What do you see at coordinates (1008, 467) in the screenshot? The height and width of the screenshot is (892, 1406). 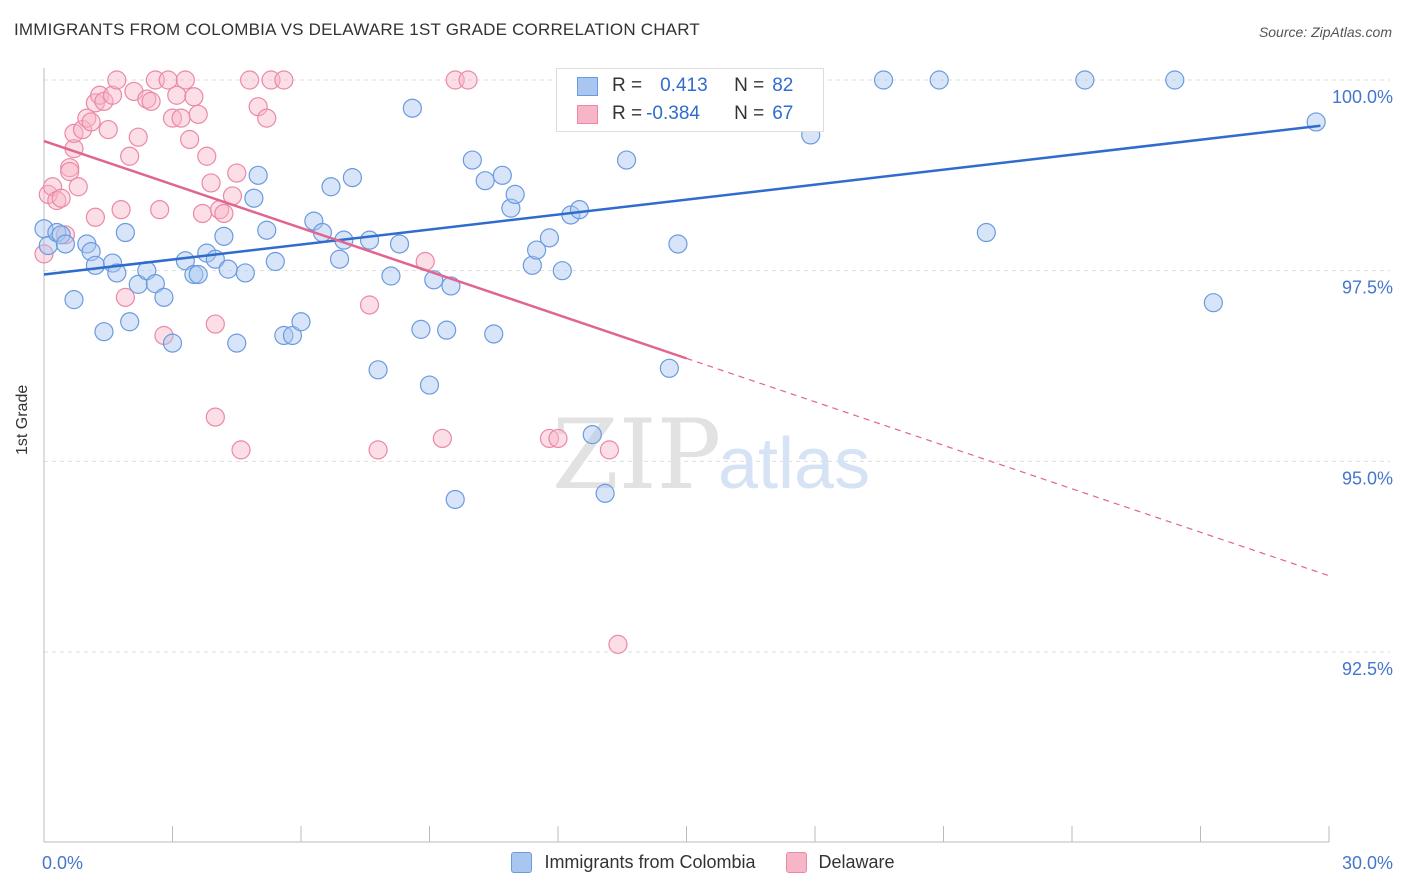 I see `delaware-trend-extension` at bounding box center [1008, 467].